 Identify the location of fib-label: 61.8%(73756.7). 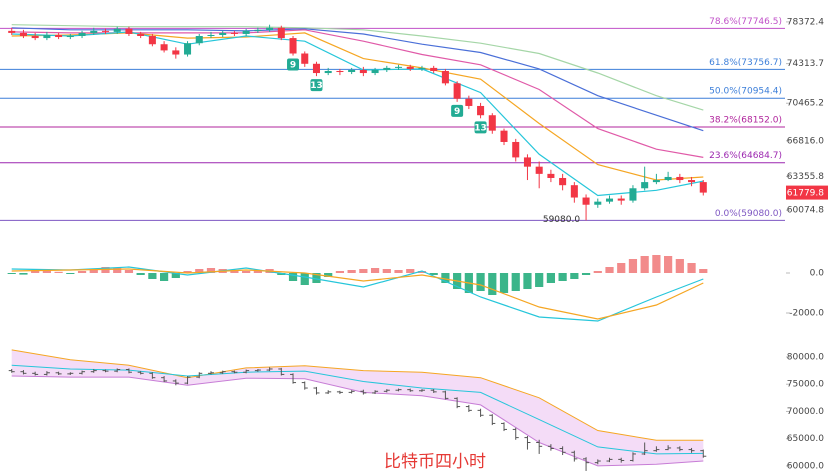
(745, 63).